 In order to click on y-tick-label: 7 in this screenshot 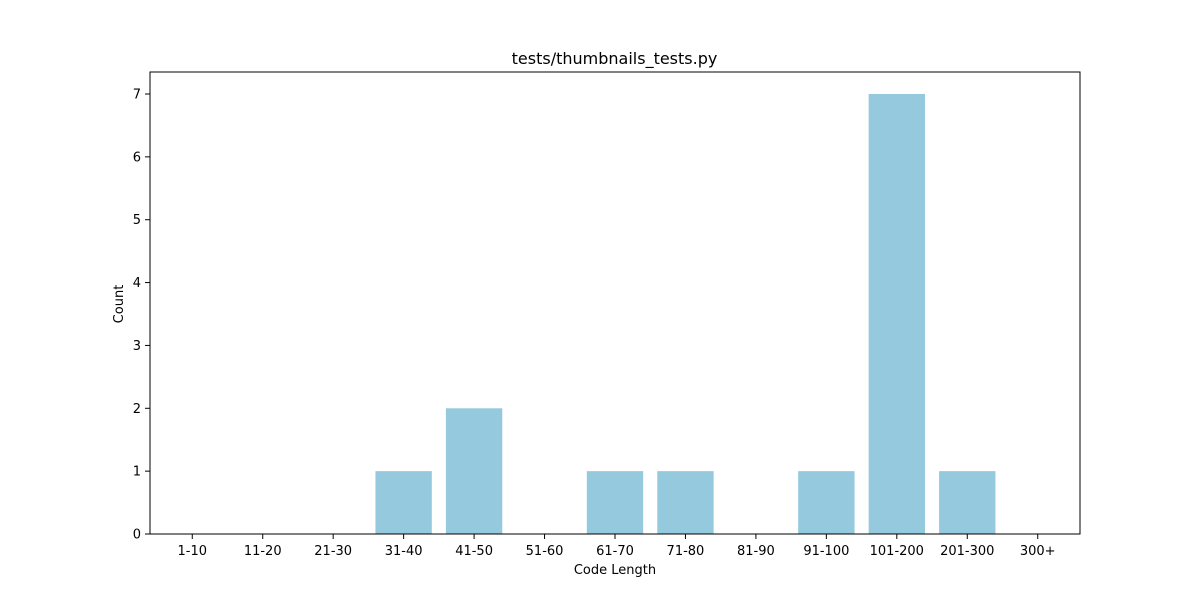, I will do `click(137, 95)`.